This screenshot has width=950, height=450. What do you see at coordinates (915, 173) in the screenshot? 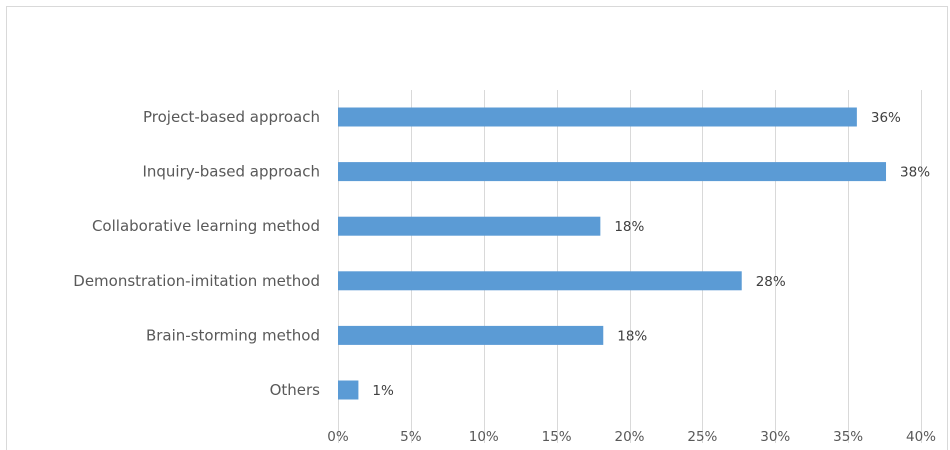
I see `data-label-1: 38%` at bounding box center [915, 173].